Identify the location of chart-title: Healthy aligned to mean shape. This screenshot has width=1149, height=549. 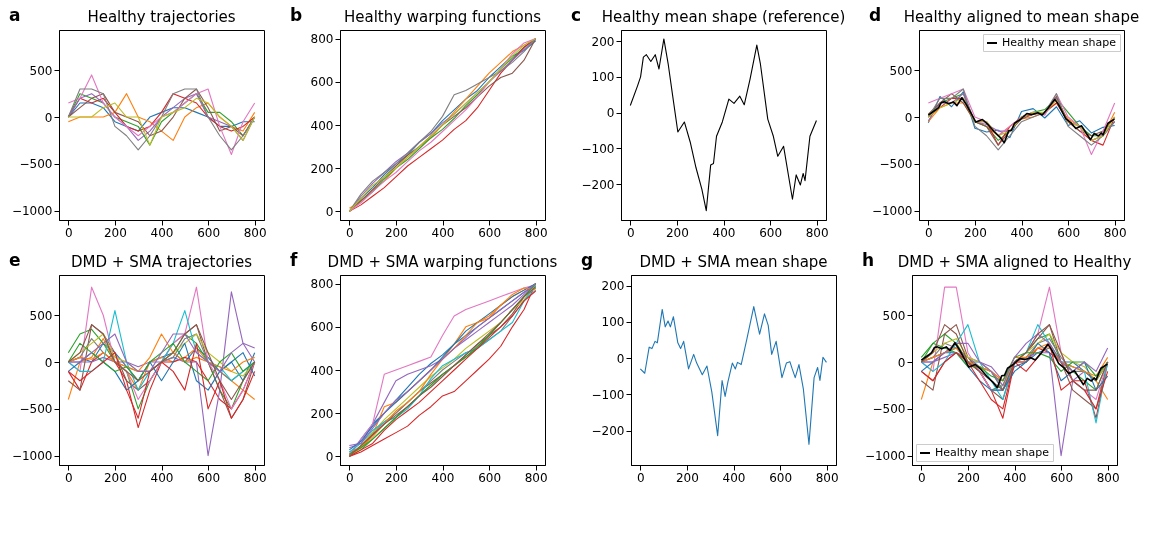
(1021, 17).